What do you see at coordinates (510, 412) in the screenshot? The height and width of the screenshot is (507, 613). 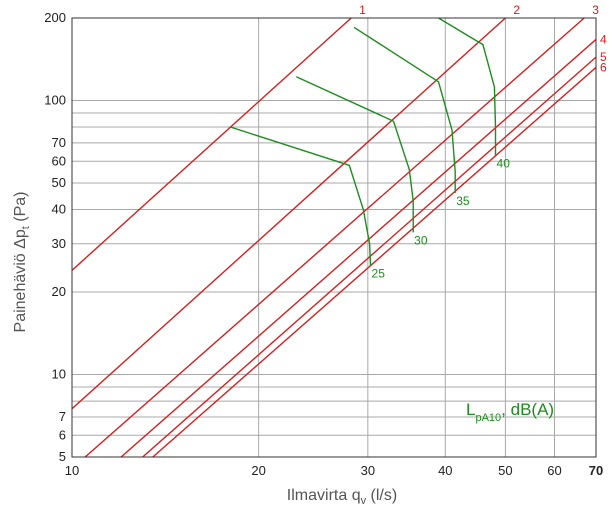 I see `sound-level-legend: LpA10, dB(A)` at bounding box center [510, 412].